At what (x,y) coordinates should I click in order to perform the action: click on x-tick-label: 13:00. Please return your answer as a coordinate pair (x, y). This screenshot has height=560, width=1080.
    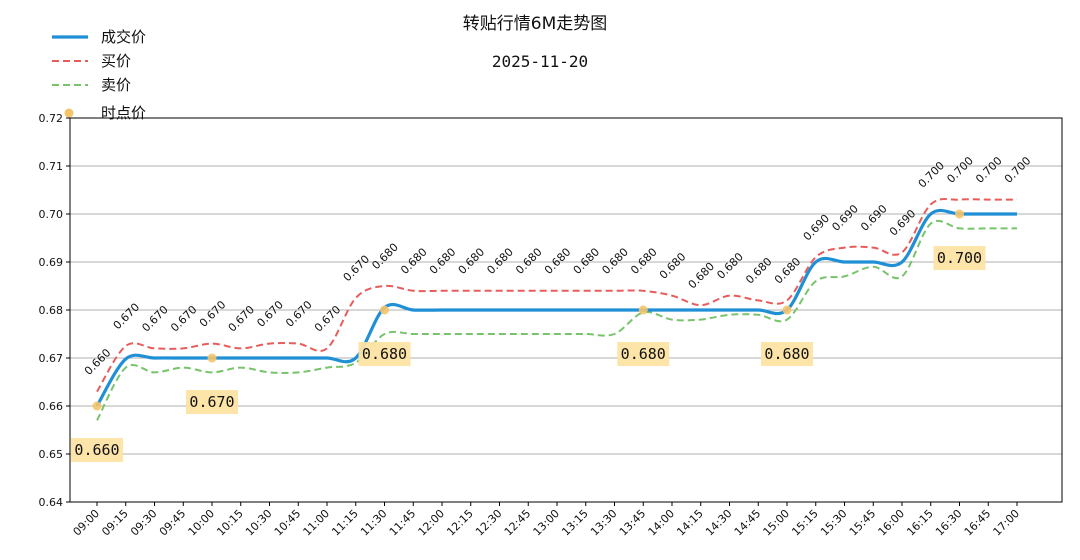
    Looking at the image, I should click on (547, 523).